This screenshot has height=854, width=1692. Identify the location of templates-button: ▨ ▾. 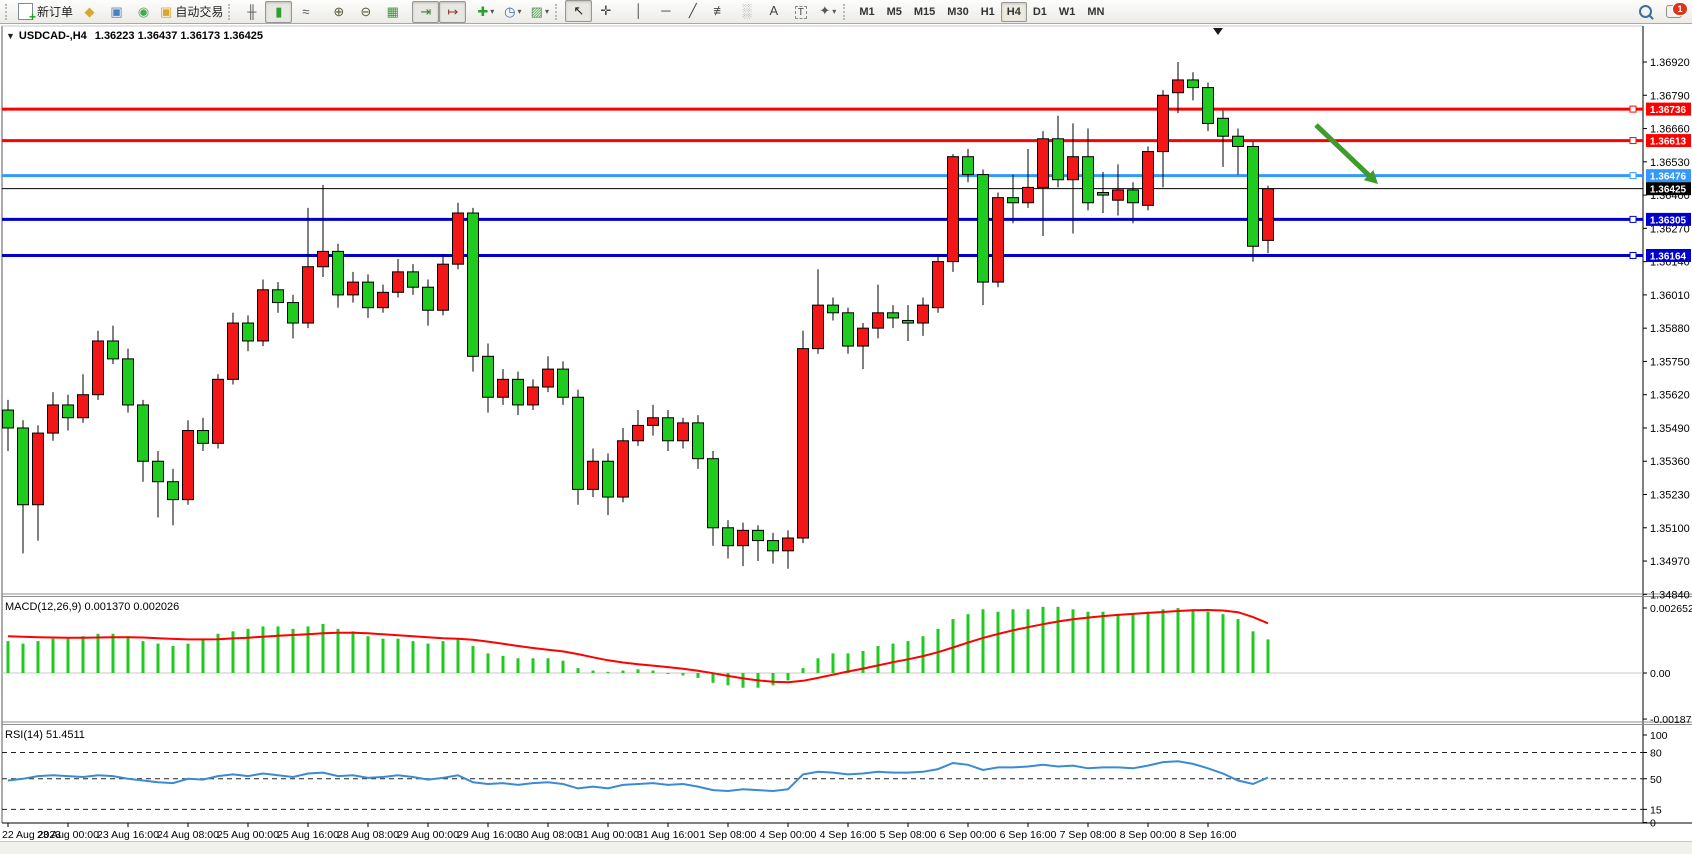
(539, 12).